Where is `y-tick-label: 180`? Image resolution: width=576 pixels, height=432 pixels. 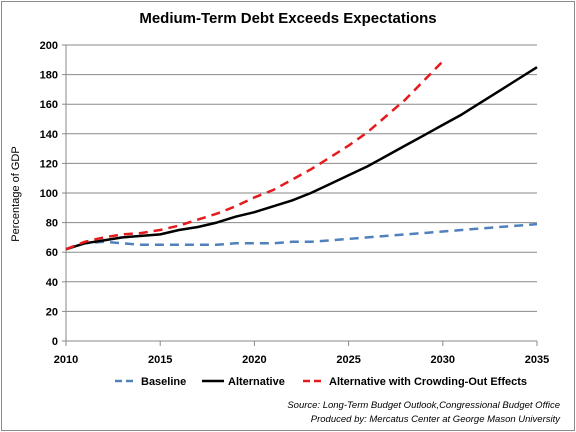 y-tick-label: 180 is located at coordinates (49, 76).